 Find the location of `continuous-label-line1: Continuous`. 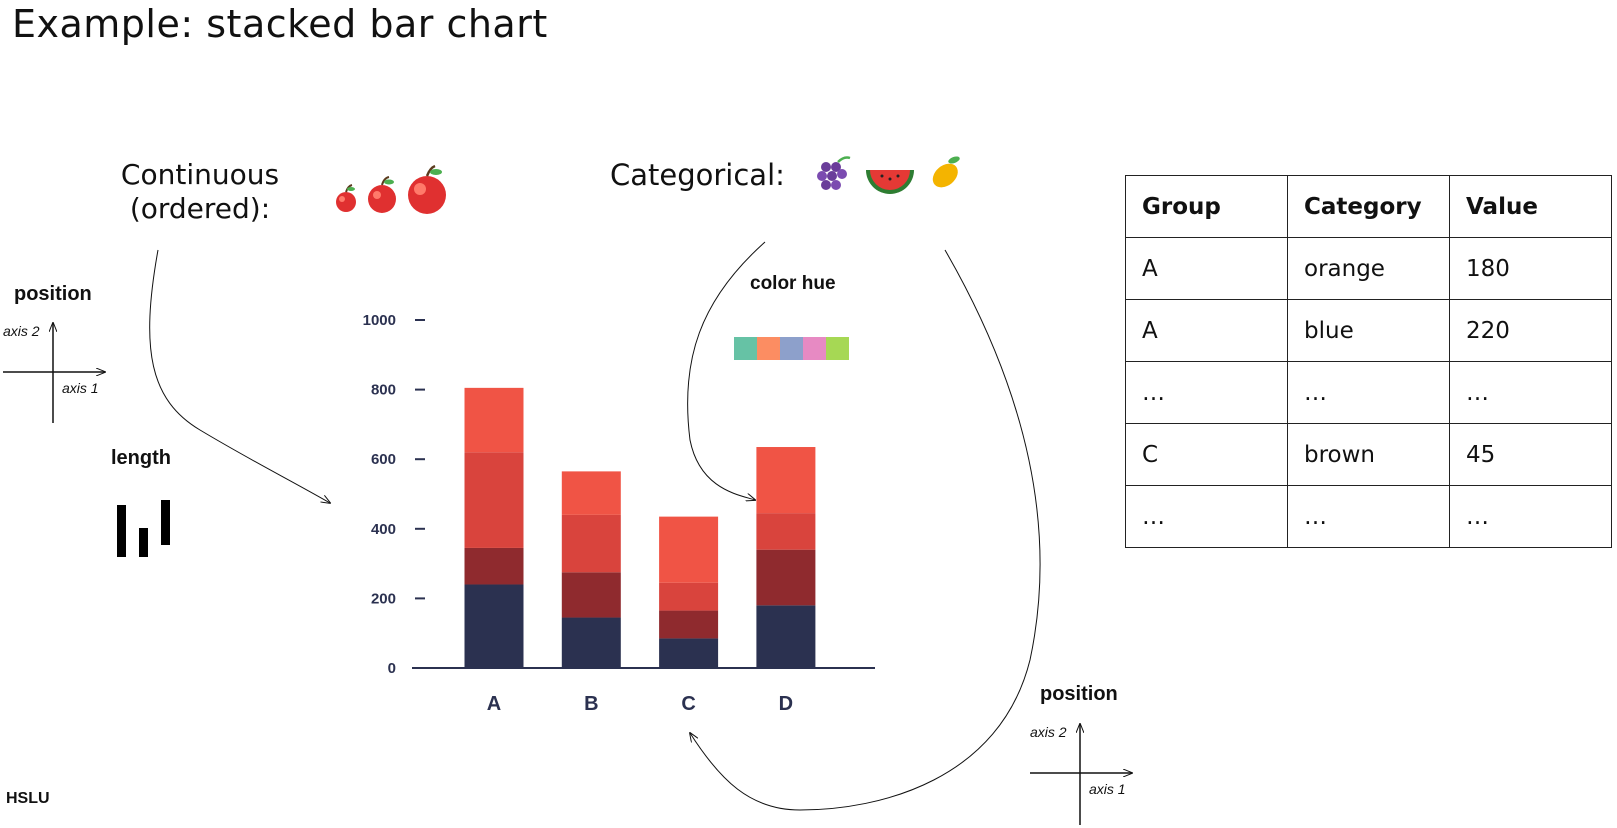

continuous-label-line1: Continuous is located at coordinates (200, 174).